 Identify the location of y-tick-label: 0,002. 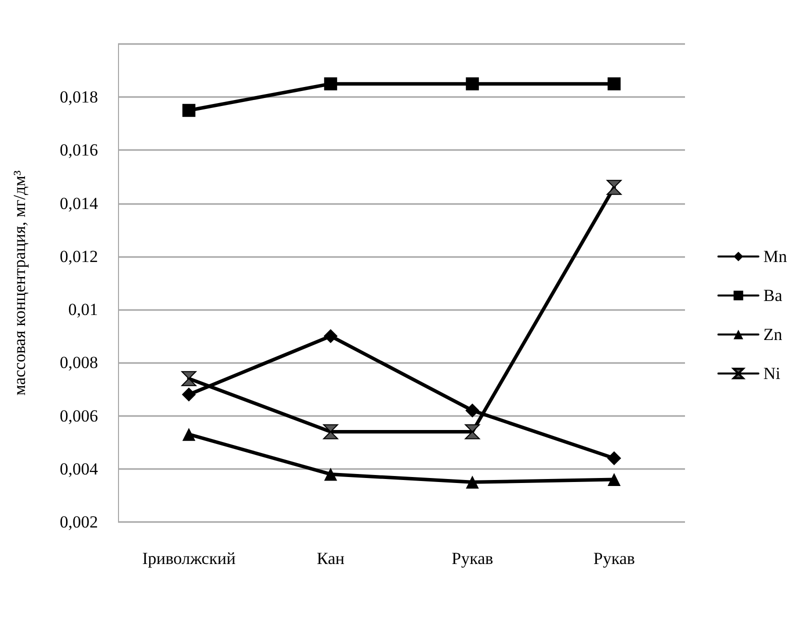
(79, 522).